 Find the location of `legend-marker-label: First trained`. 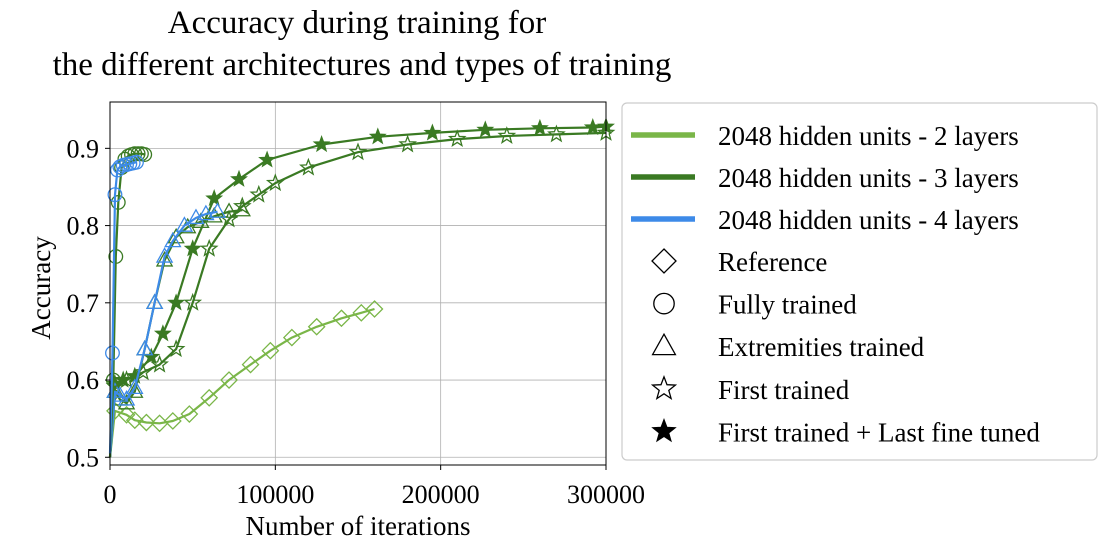

legend-marker-label: First trained is located at coordinates (784, 390).